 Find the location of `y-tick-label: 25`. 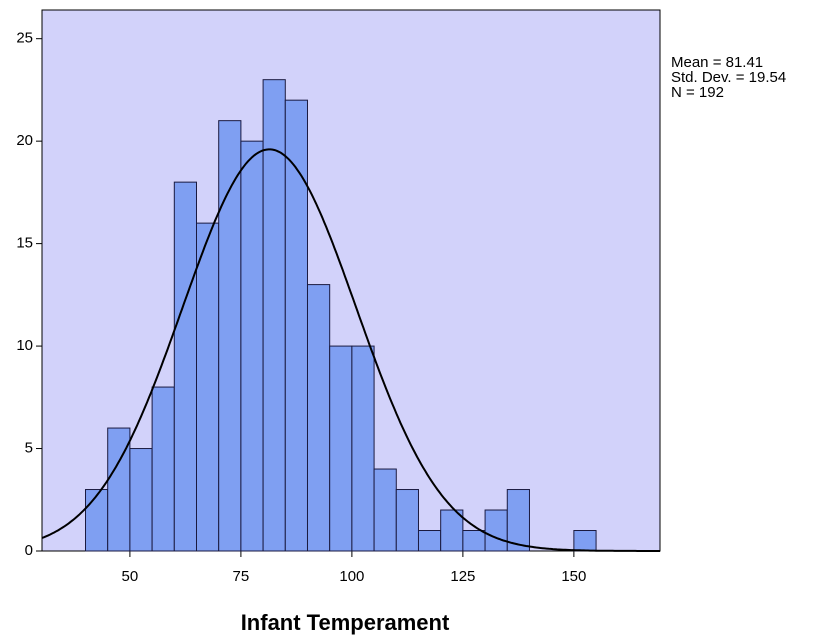

y-tick-label: 25 is located at coordinates (24, 38).